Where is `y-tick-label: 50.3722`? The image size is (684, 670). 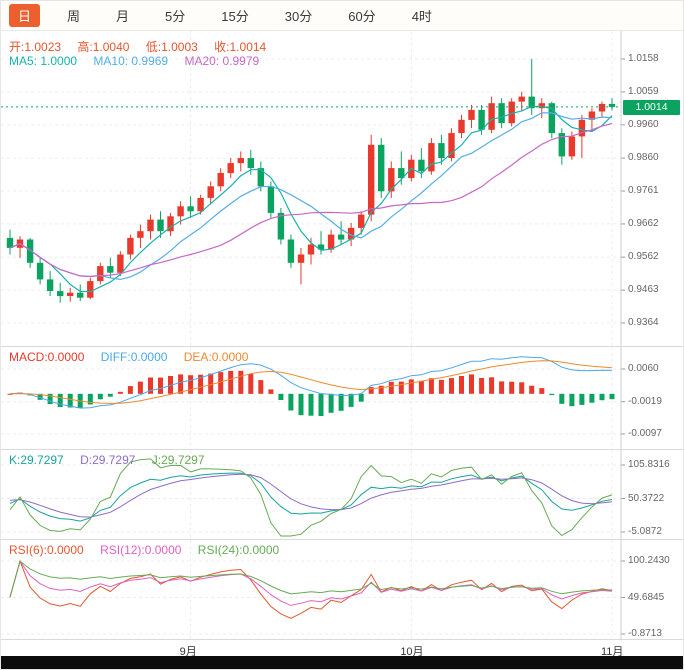 y-tick-label: 50.3722 is located at coordinates (646, 498).